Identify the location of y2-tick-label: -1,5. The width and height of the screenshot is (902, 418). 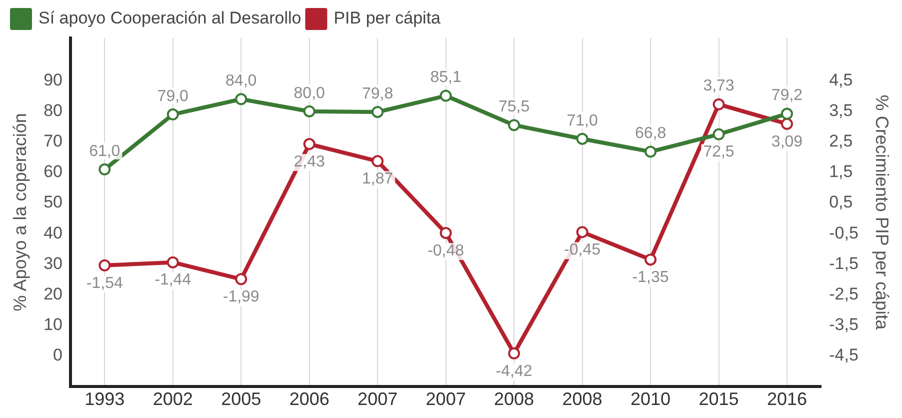
(843, 263).